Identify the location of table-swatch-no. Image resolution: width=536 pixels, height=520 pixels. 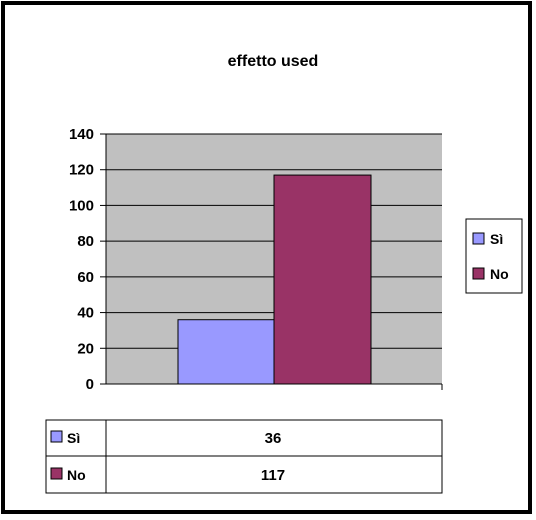
(56, 473).